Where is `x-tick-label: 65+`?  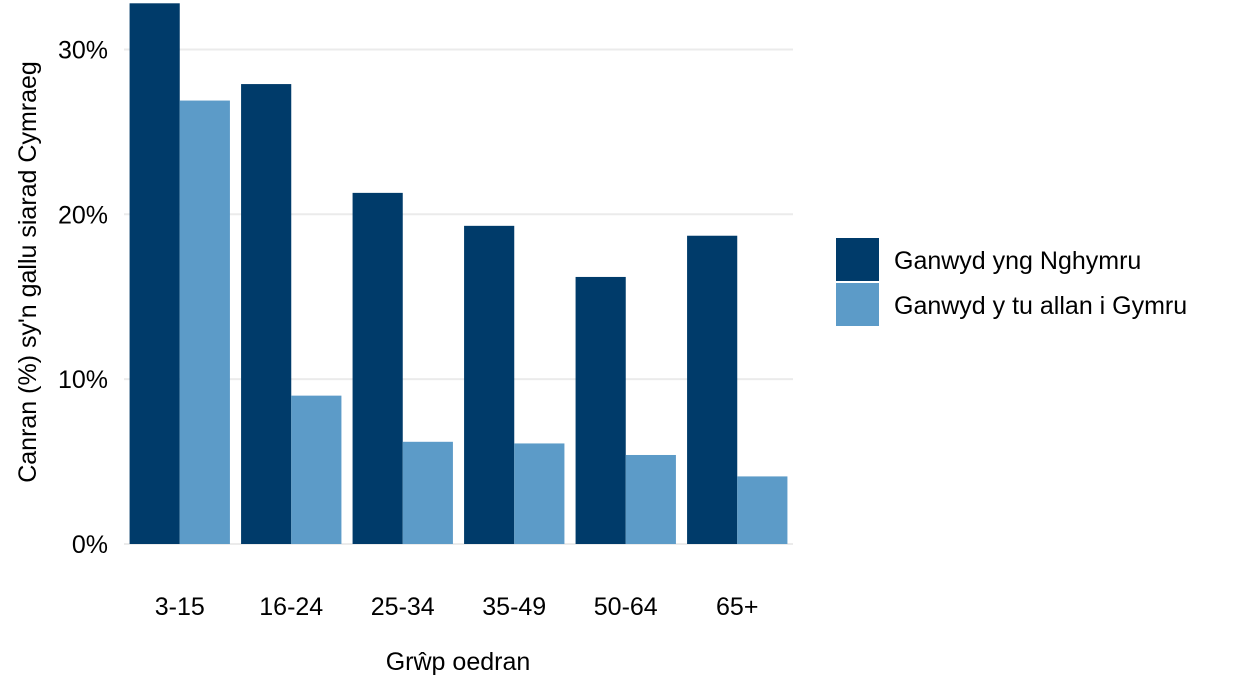 x-tick-label: 65+ is located at coordinates (737, 607).